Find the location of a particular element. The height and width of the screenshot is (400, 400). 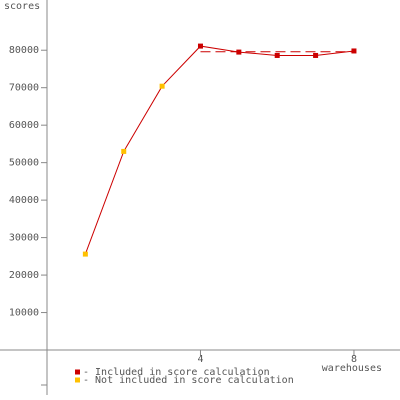

y-tick-label: 40000 is located at coordinates (24, 200).